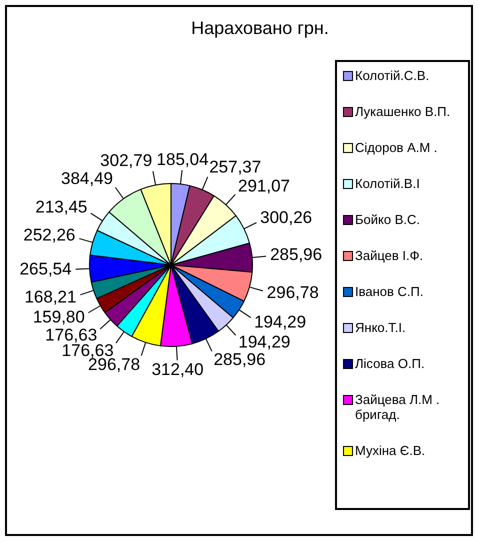 This screenshot has width=478, height=543. I want to click on data-label: 185,04, so click(182, 159).